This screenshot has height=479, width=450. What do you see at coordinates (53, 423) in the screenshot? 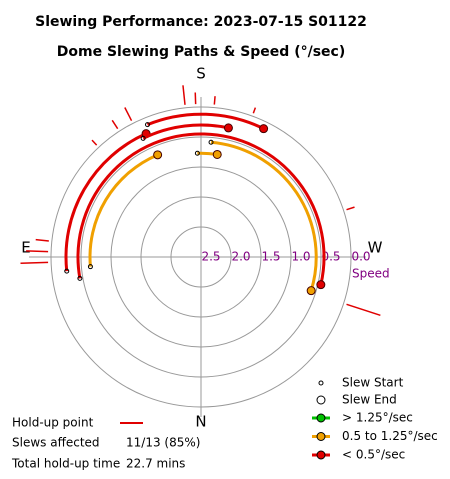
I see `stat-label: Hold-up point` at bounding box center [53, 423].